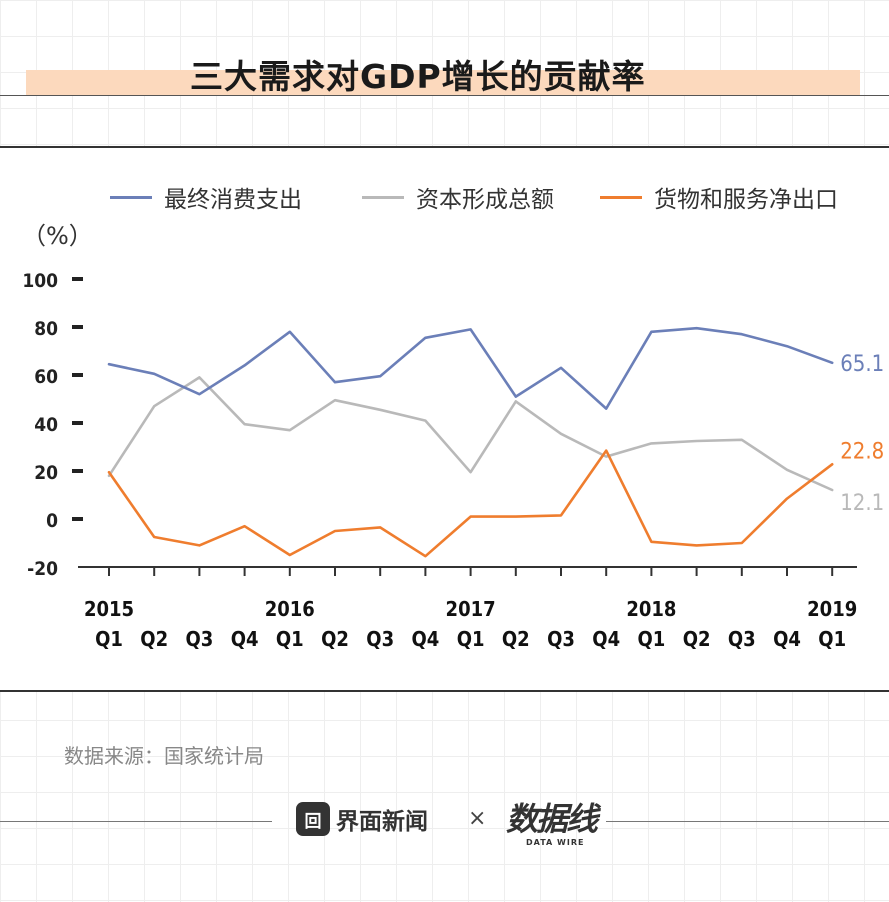 Image resolution: width=889 pixels, height=902 pixels. Describe the element at coordinates (418, 76) in the screenshot. I see `chart-title: 三大需求对GDP增长的贡献率` at that location.